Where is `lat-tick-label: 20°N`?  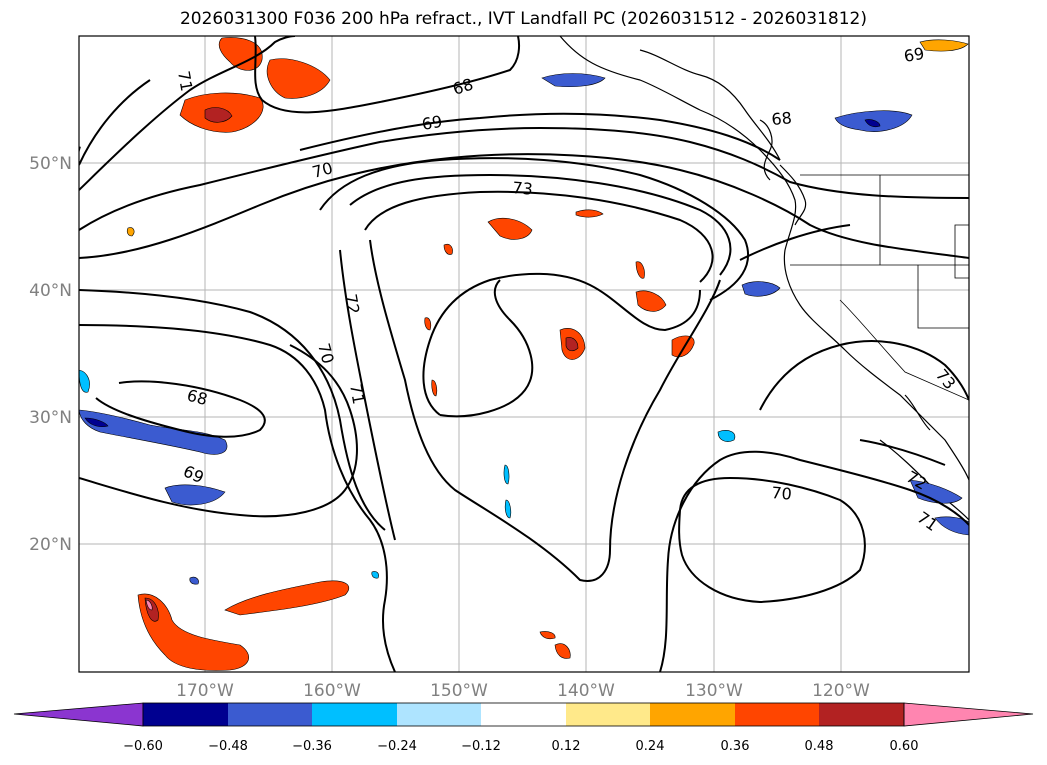 lat-tick-label: 20°N is located at coordinates (50, 545).